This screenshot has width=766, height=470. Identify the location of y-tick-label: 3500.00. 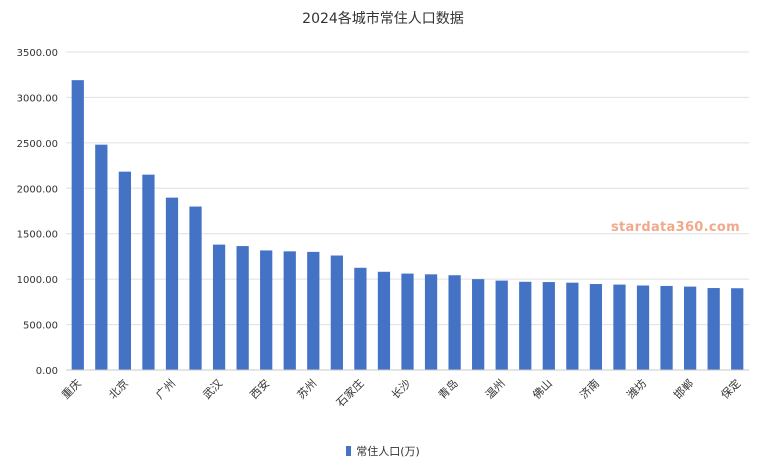
(37, 53).